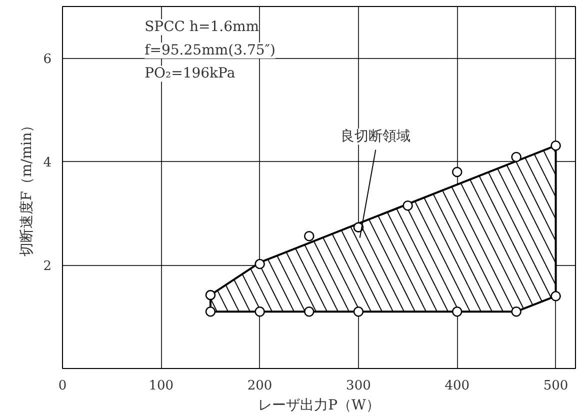  I want to click on annotation: f=95.25mm(3.75″), so click(210, 50).